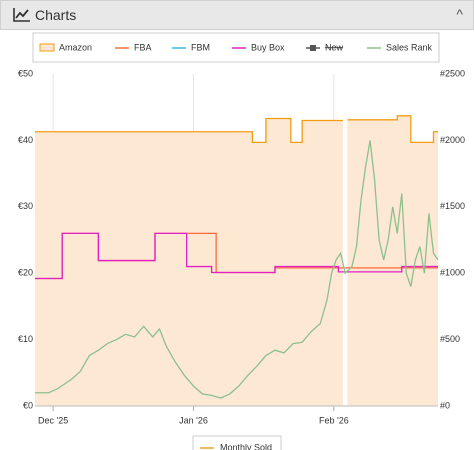  What do you see at coordinates (25, 206) in the screenshot?
I see `y-tick-label: €30` at bounding box center [25, 206].